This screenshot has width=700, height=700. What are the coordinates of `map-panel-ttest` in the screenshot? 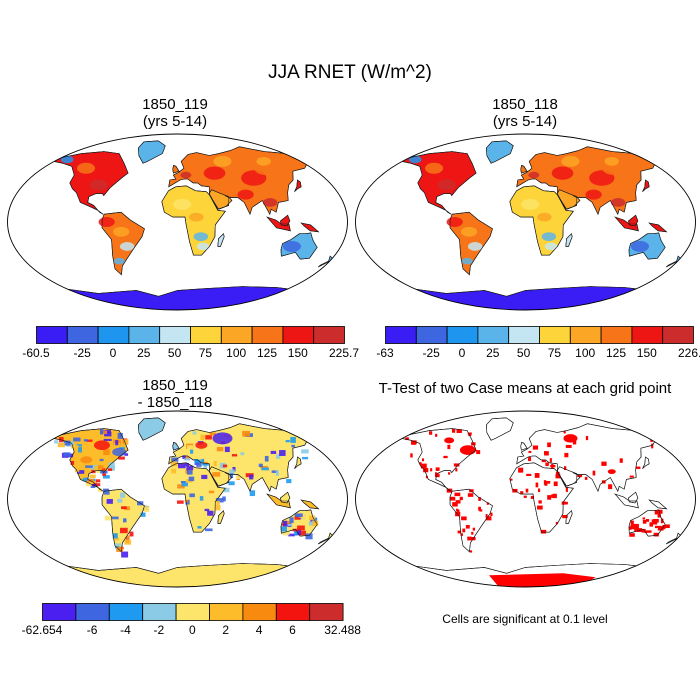 It's located at (525, 499).